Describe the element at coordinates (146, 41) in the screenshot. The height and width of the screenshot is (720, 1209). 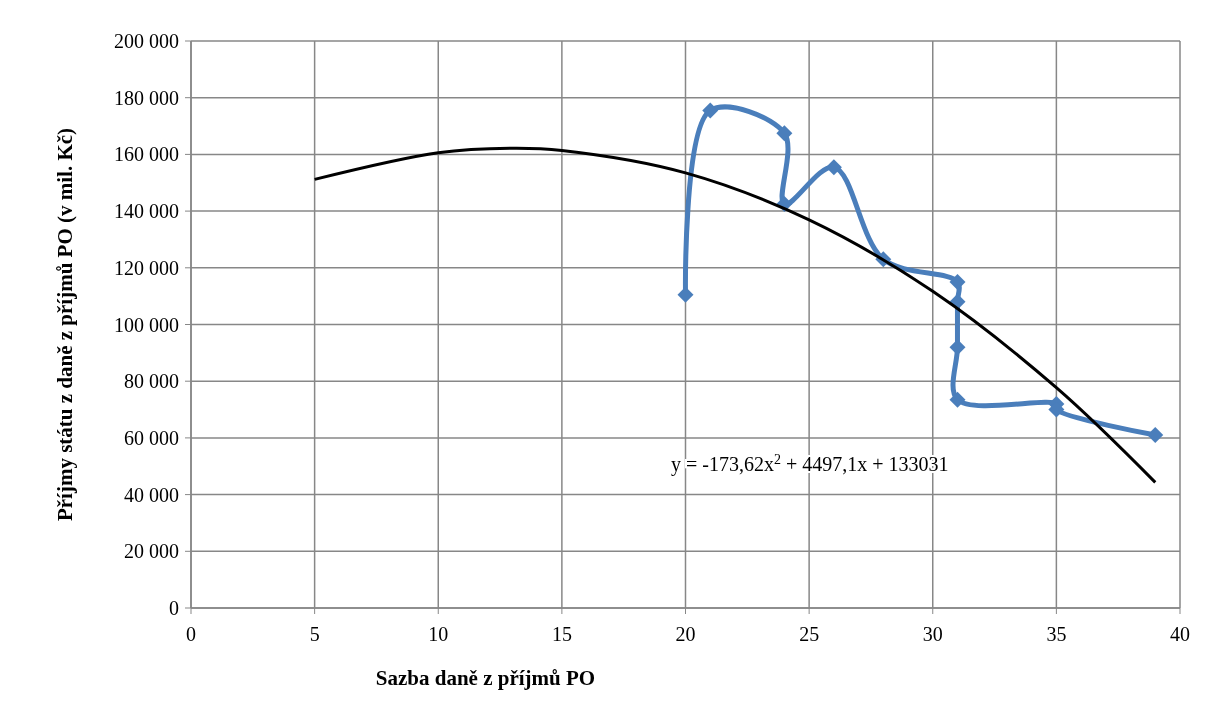
I see `y-tick-label: 200 000` at that location.